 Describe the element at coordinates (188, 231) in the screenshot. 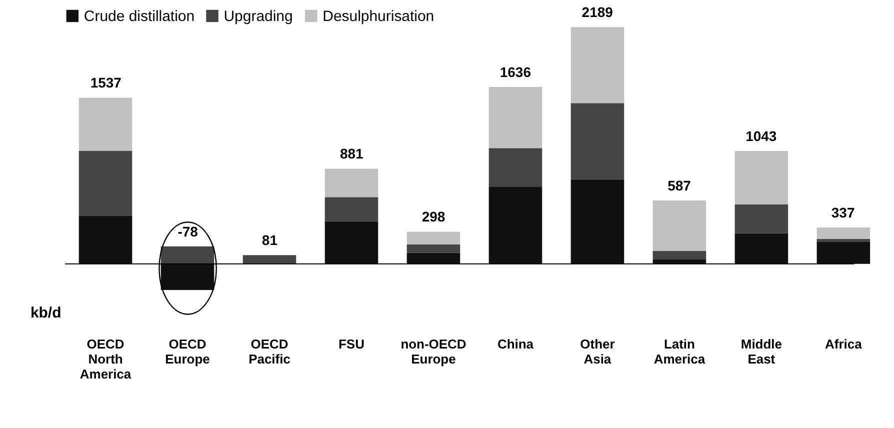

I see `annotation: -78` at that location.